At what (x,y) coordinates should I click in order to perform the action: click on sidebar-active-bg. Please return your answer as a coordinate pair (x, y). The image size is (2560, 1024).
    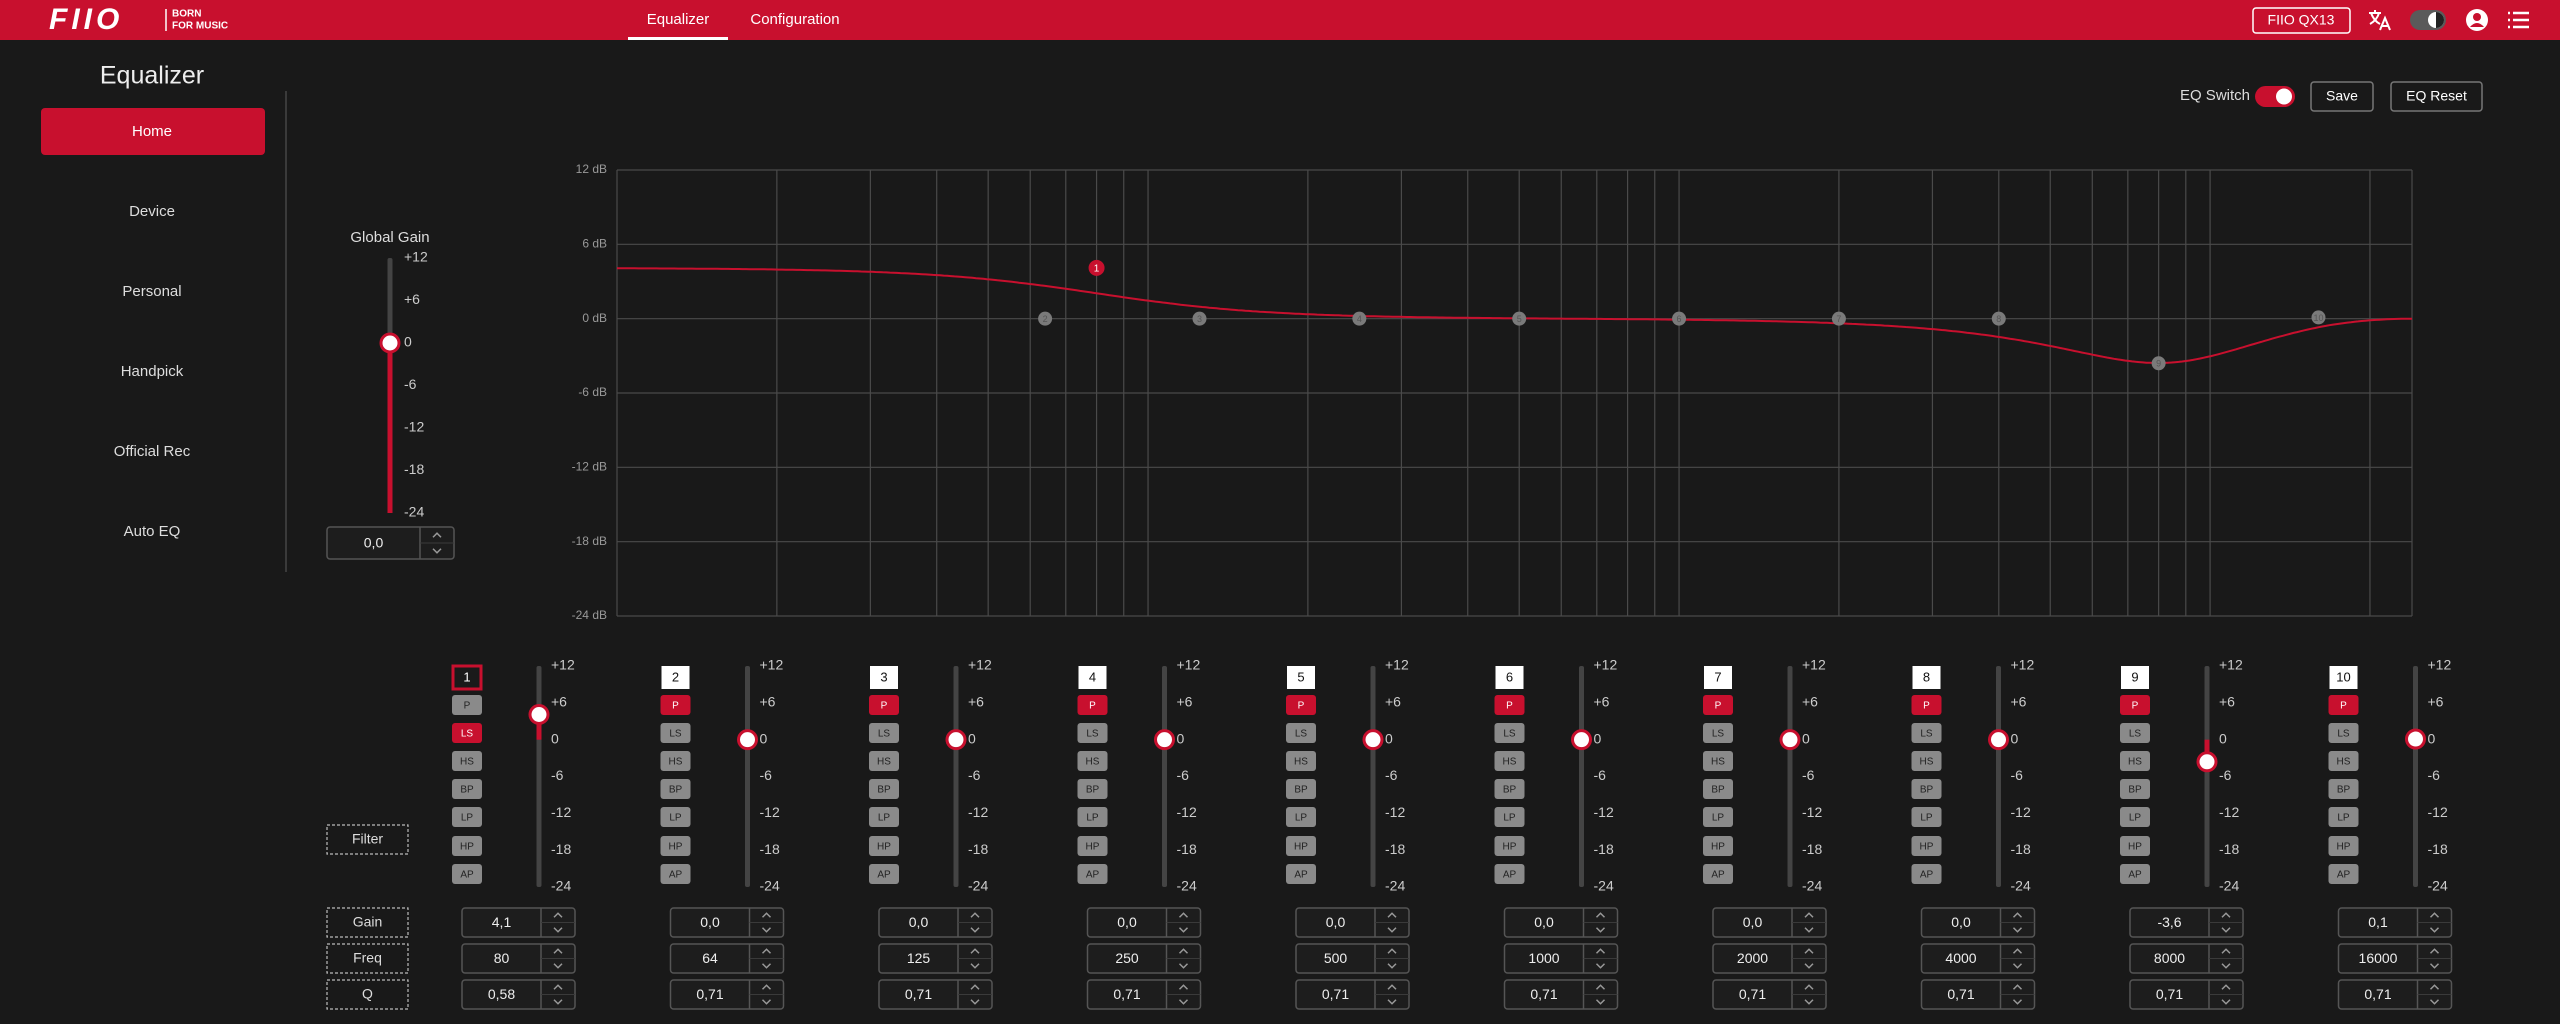
    Looking at the image, I should click on (153, 131).